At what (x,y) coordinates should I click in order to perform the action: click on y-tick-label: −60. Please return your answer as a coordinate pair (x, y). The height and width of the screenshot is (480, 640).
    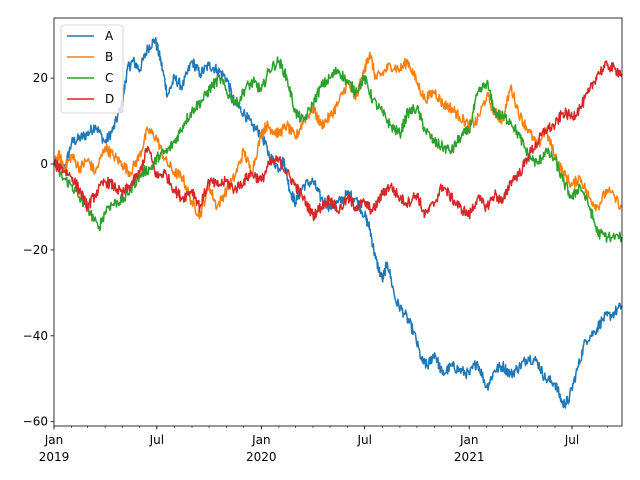
    Looking at the image, I should click on (35, 422).